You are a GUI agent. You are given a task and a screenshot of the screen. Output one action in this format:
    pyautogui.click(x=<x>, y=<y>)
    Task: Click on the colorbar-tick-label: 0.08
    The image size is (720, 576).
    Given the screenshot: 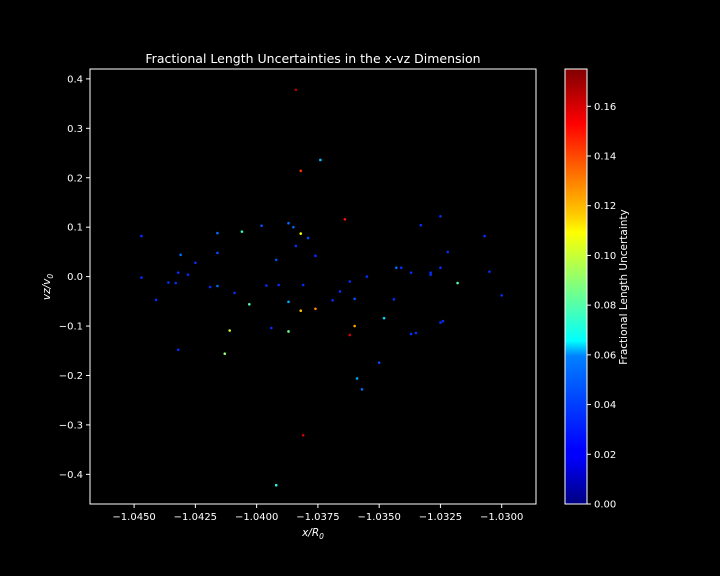 What is the action you would take?
    pyautogui.click(x=605, y=306)
    